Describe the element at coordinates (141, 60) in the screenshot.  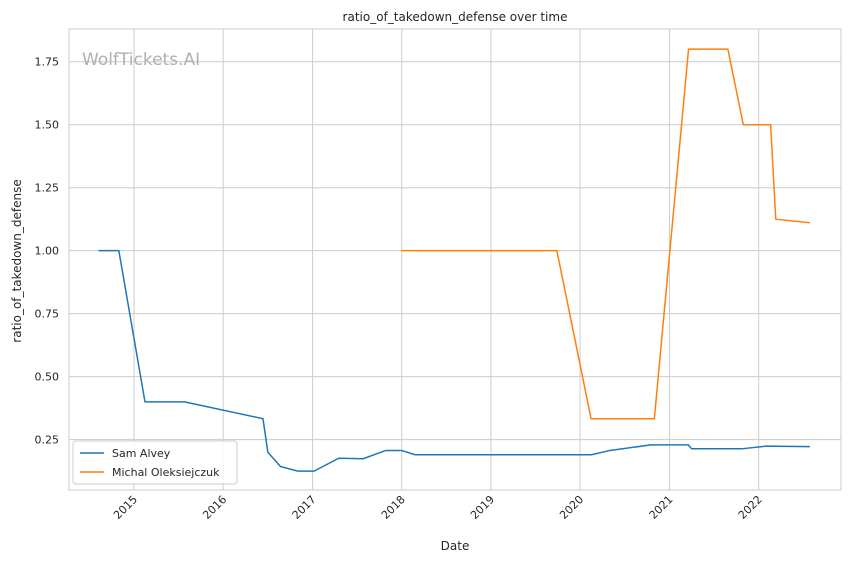
I see `watermark-text: WolfTickets.AI` at that location.